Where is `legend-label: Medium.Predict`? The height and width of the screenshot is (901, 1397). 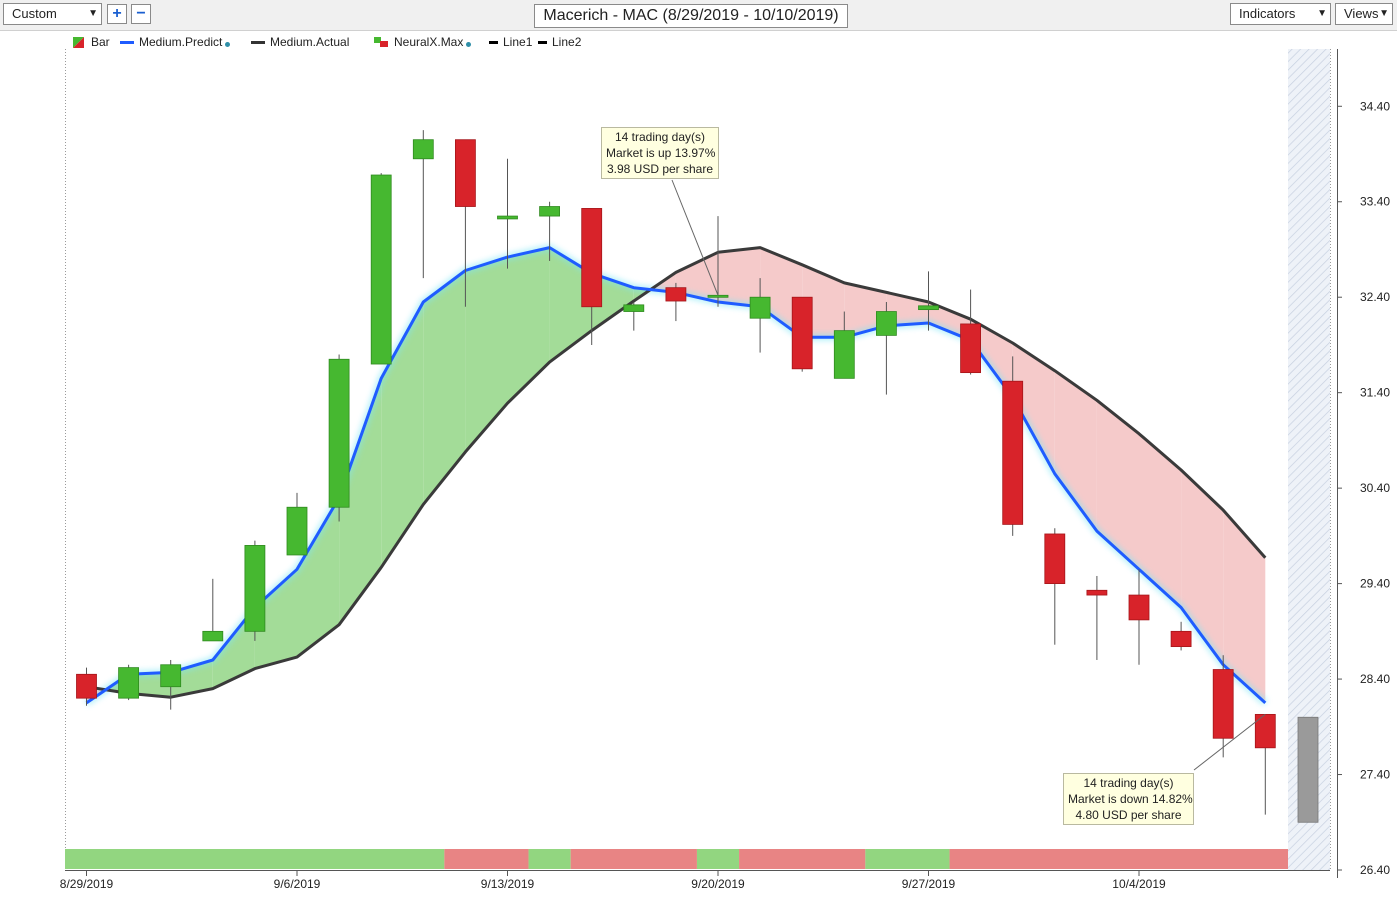 legend-label: Medium.Predict is located at coordinates (181, 42).